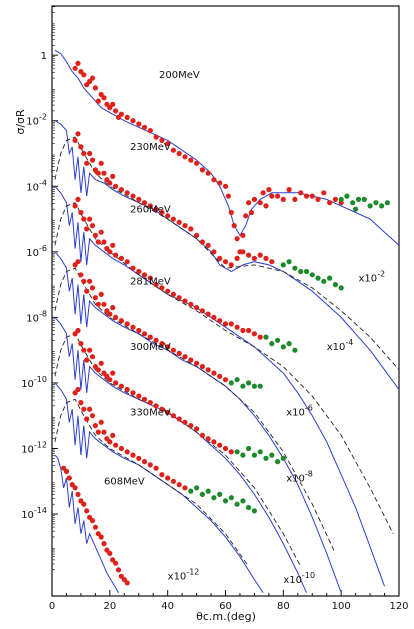 This screenshot has width=414, height=629. Describe the element at coordinates (283, 606) in the screenshot. I see `x-tick-label: 80` at that location.